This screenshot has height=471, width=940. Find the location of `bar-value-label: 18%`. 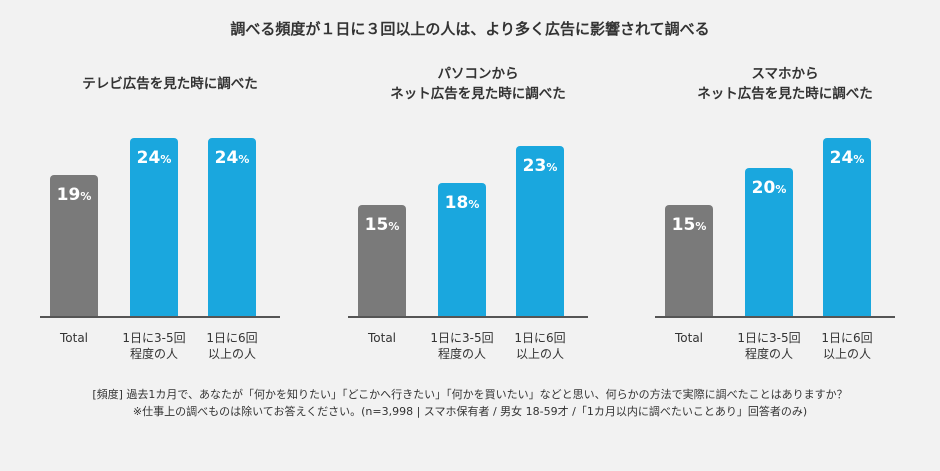

bar-value-label: 18% is located at coordinates (462, 203).